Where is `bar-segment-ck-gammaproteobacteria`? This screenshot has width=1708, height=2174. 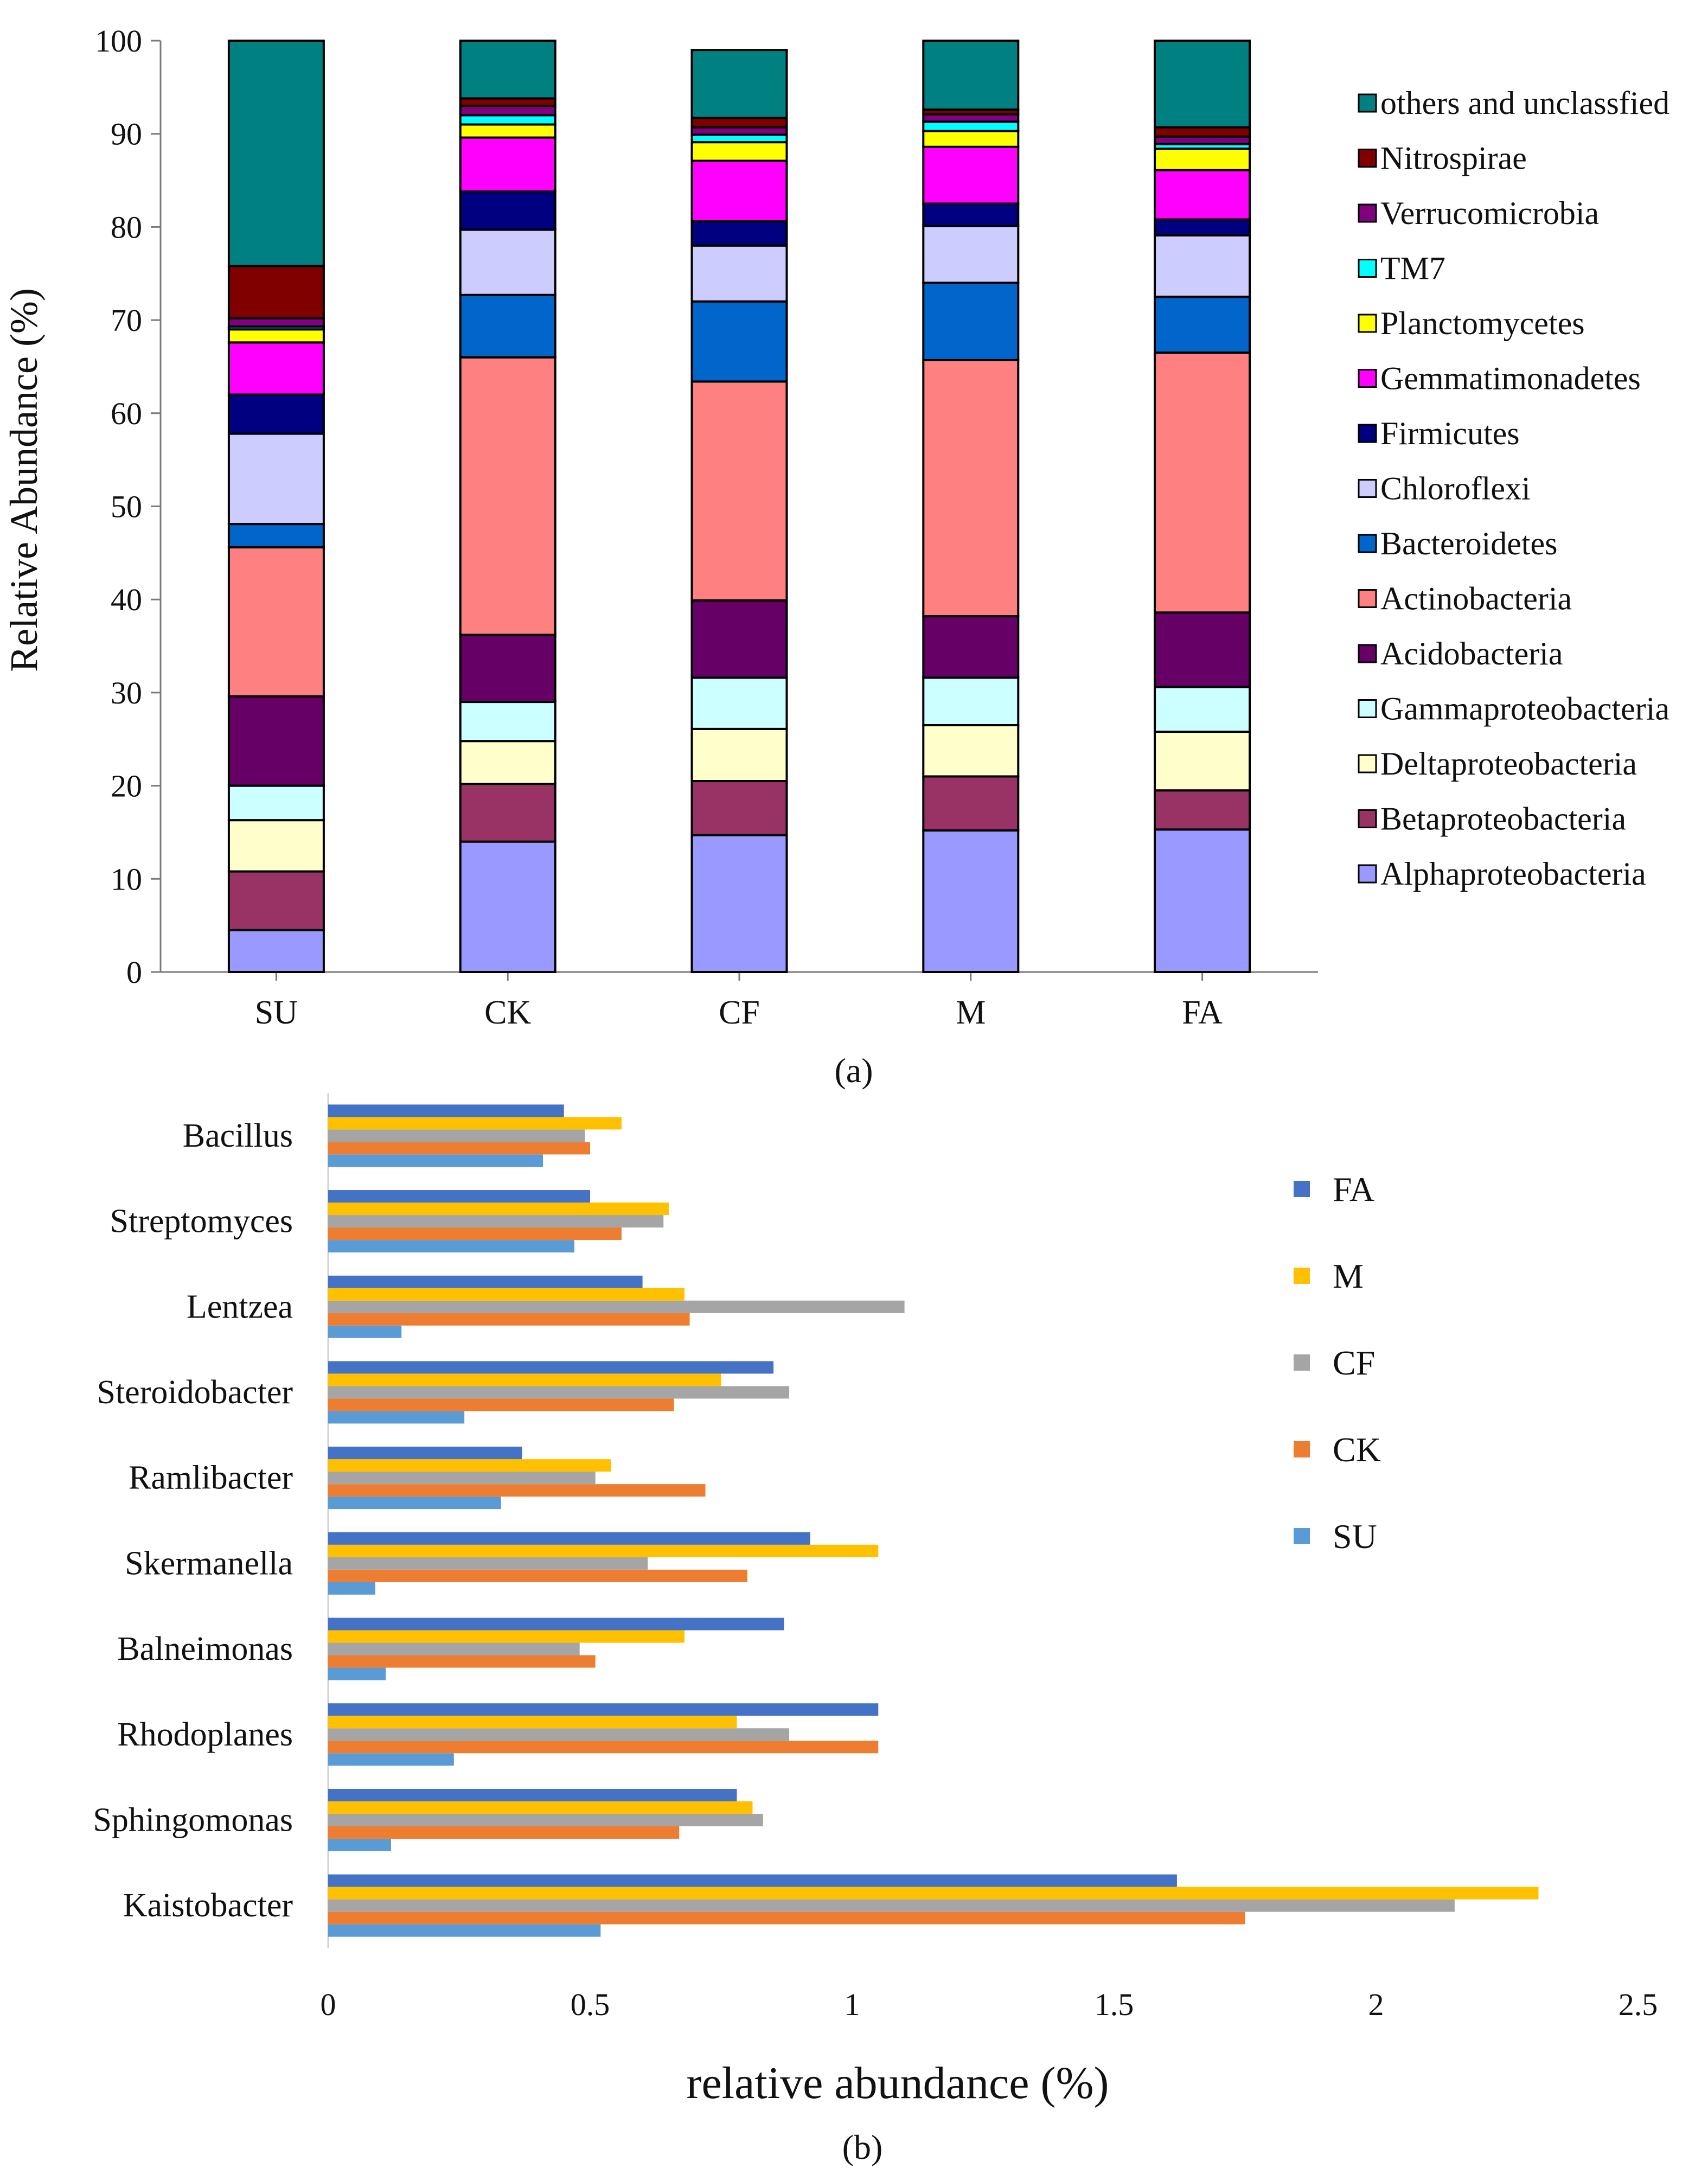
bar-segment-ck-gammaproteobacteria is located at coordinates (508, 722).